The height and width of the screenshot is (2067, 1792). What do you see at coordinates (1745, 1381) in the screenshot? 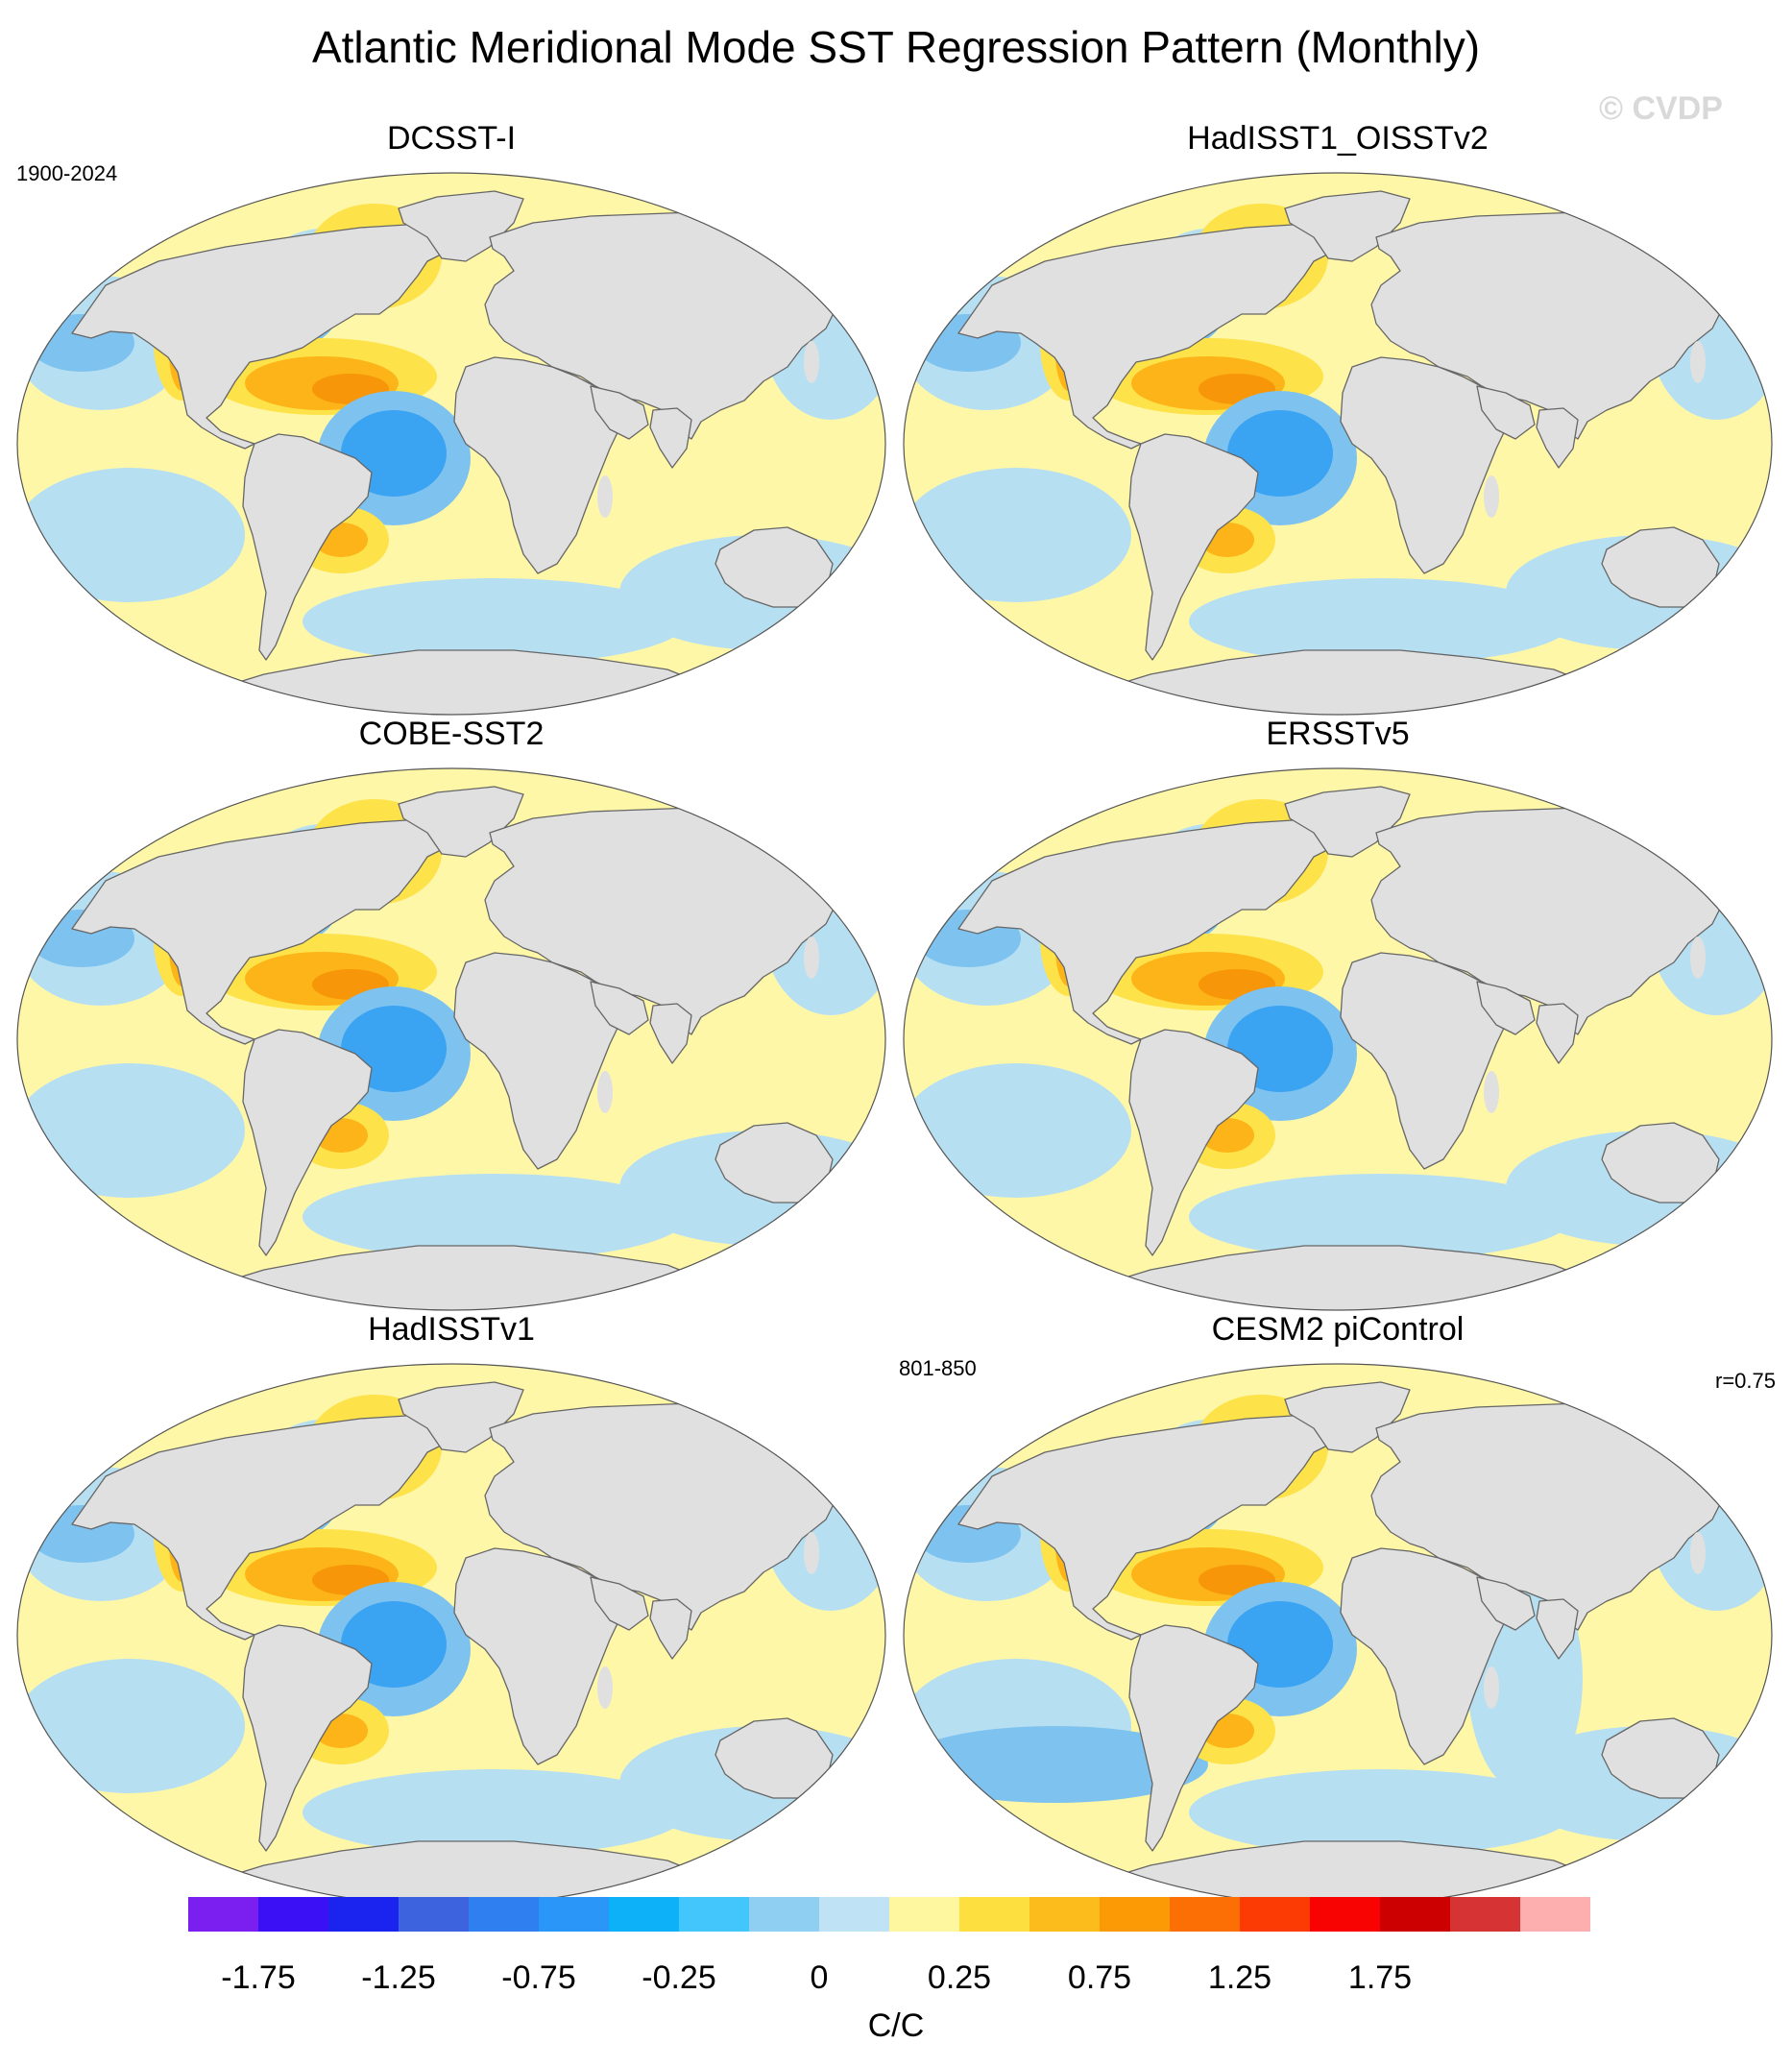
I see `correlation-label: r=0.75` at bounding box center [1745, 1381].